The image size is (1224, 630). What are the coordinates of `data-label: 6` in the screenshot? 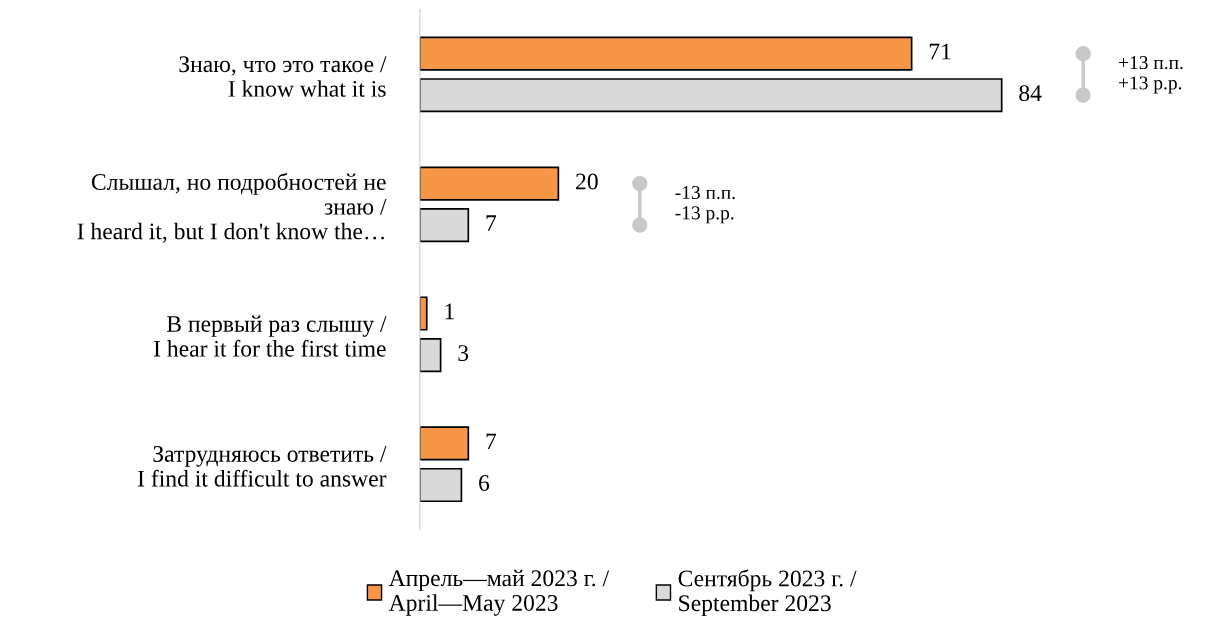 It's located at (484, 483).